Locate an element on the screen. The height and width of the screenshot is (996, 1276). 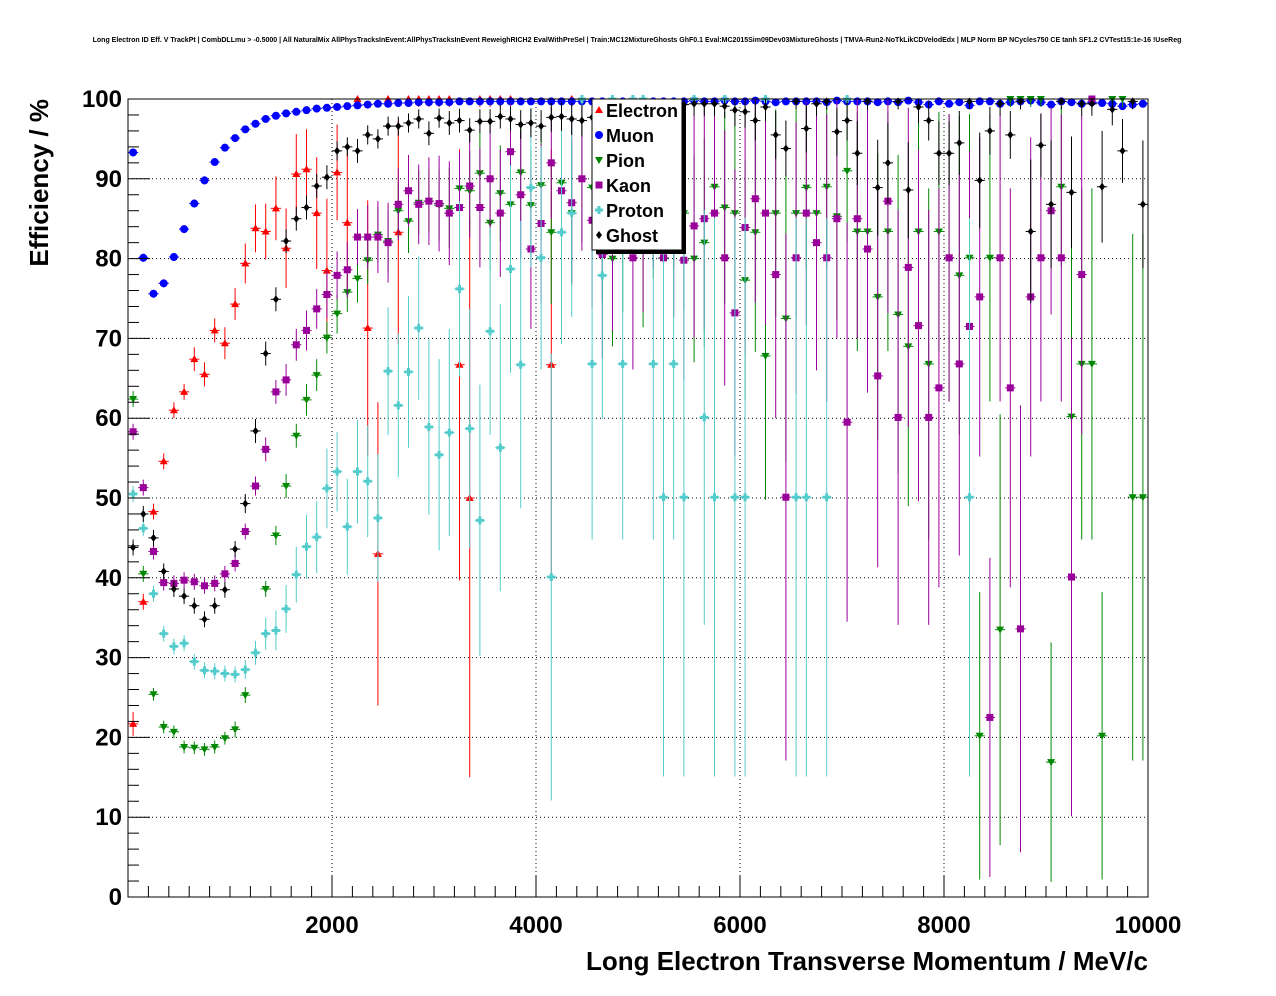
y-tick-label: 70 is located at coordinates (108, 338).